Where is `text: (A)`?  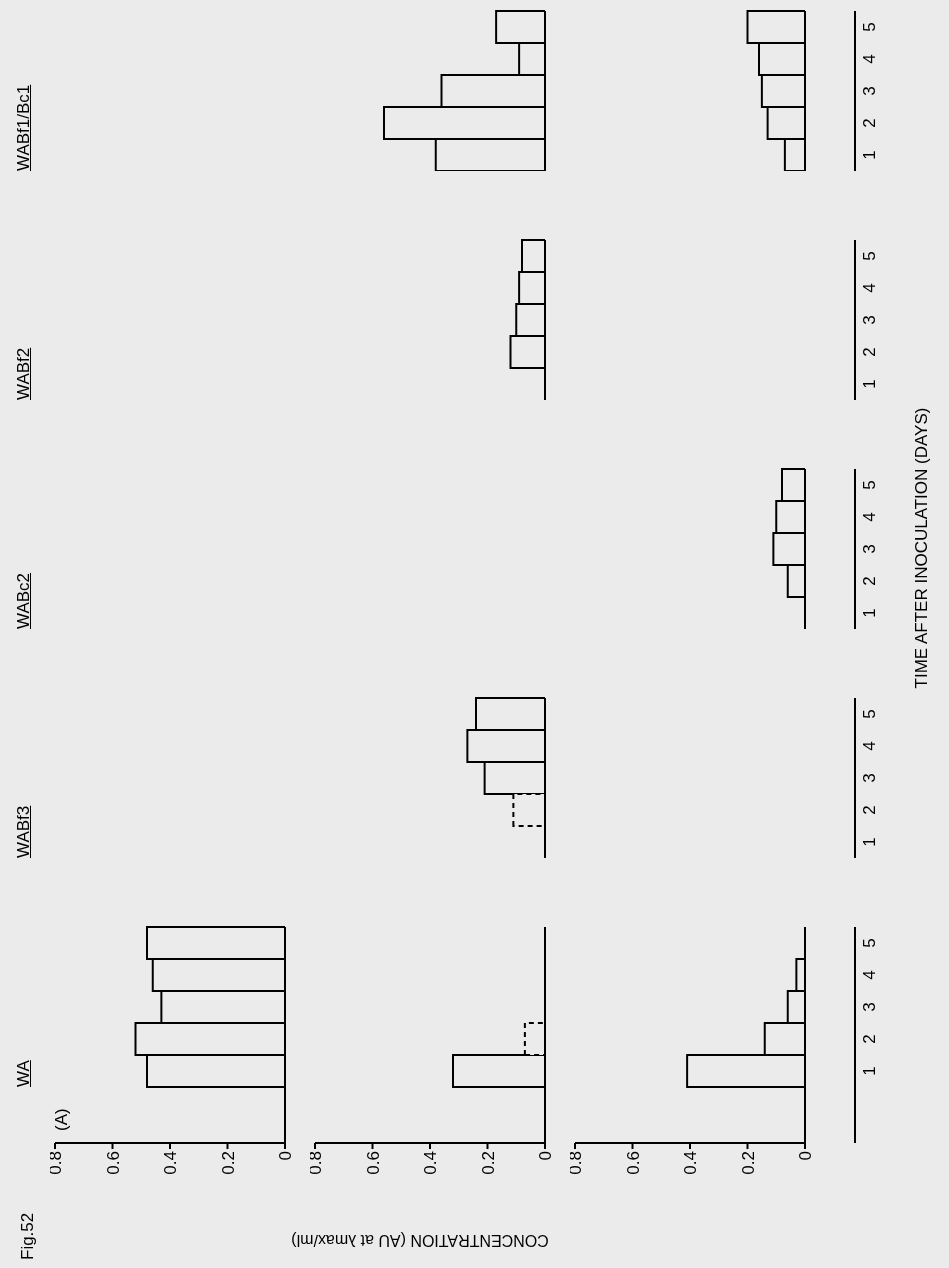 text: (A) is located at coordinates (62, 1119).